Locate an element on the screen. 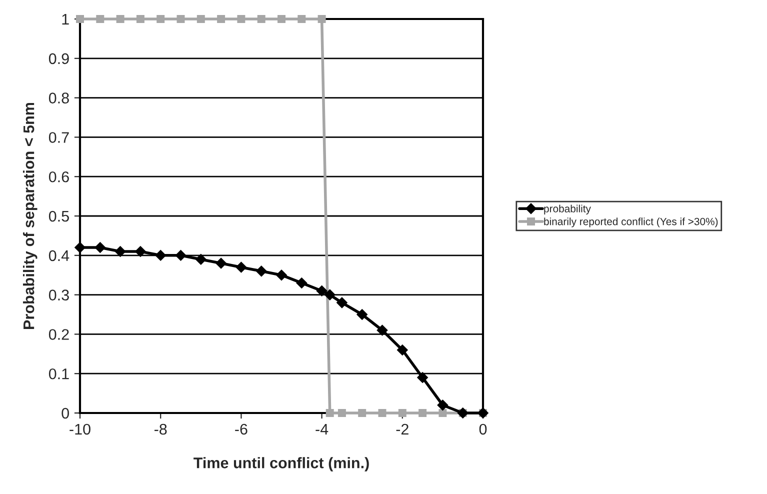 The height and width of the screenshot is (494, 767). y-tick-label: 0 is located at coordinates (65, 413).